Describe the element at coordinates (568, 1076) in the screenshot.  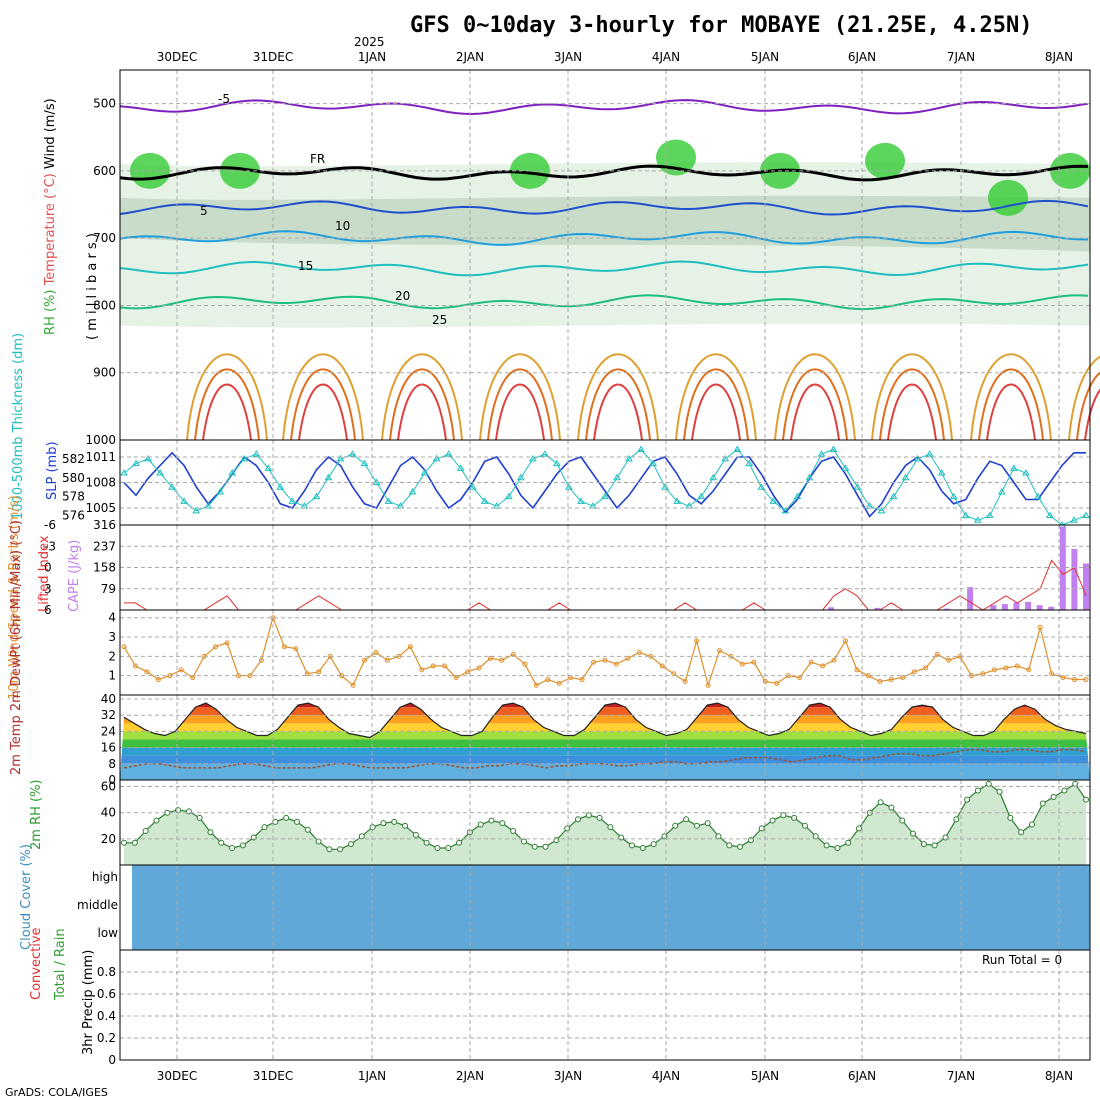
I see `bottom-date-label: 3JAN` at that location.